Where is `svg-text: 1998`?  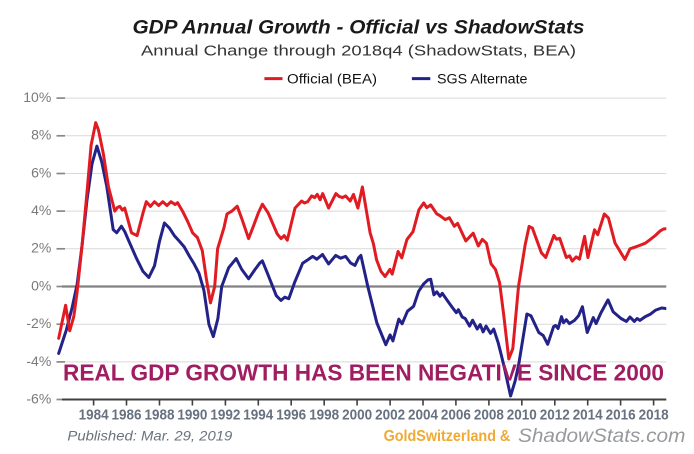
svg-text: 1998 is located at coordinates (324, 416).